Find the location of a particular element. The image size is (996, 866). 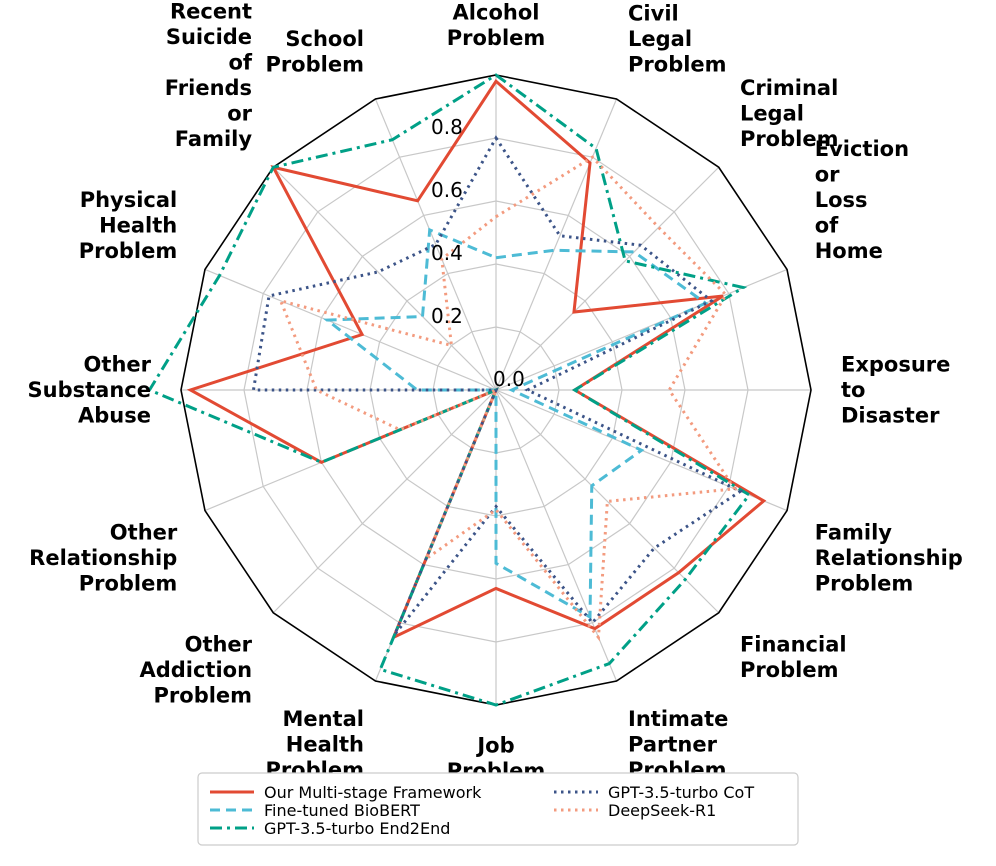

category-label: Civil Legal Problem is located at coordinates (677, 38).